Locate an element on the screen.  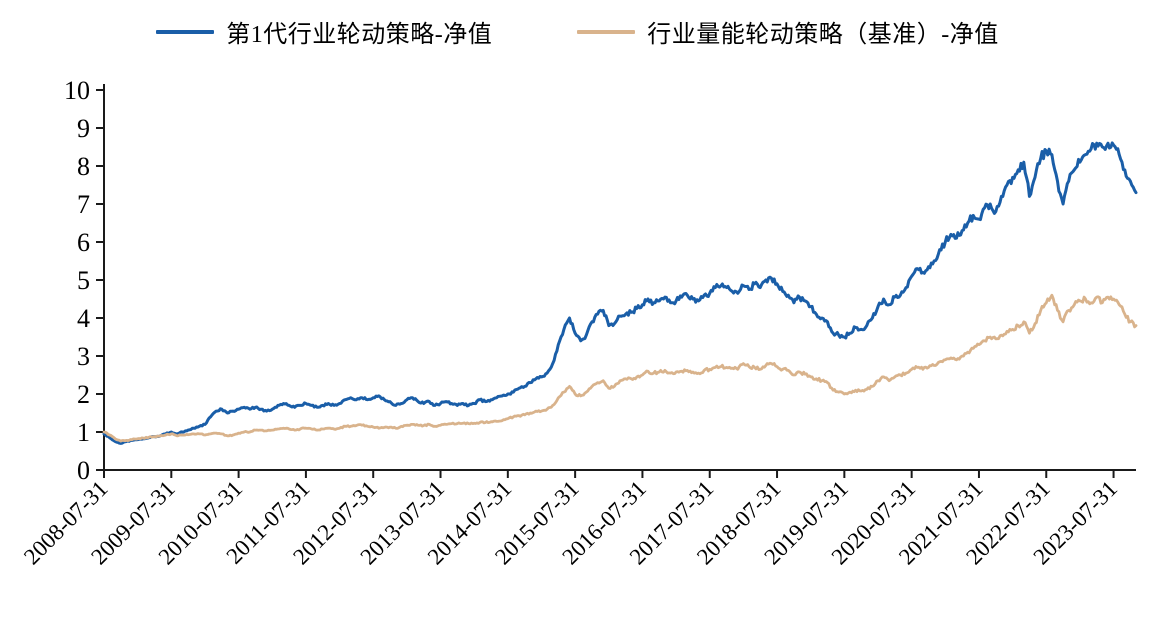
legend-line-swatch-gen1 is located at coordinates (185, 31).